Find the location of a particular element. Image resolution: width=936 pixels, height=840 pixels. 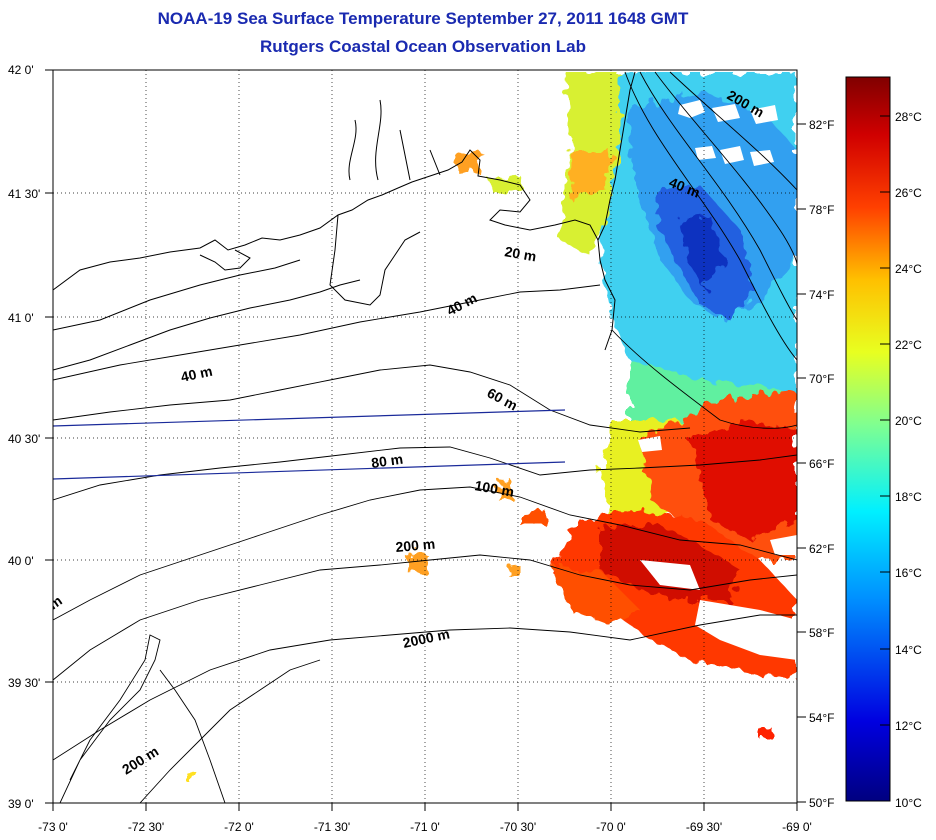

lon-label-71-30: -71 30' is located at coordinates (332, 827).